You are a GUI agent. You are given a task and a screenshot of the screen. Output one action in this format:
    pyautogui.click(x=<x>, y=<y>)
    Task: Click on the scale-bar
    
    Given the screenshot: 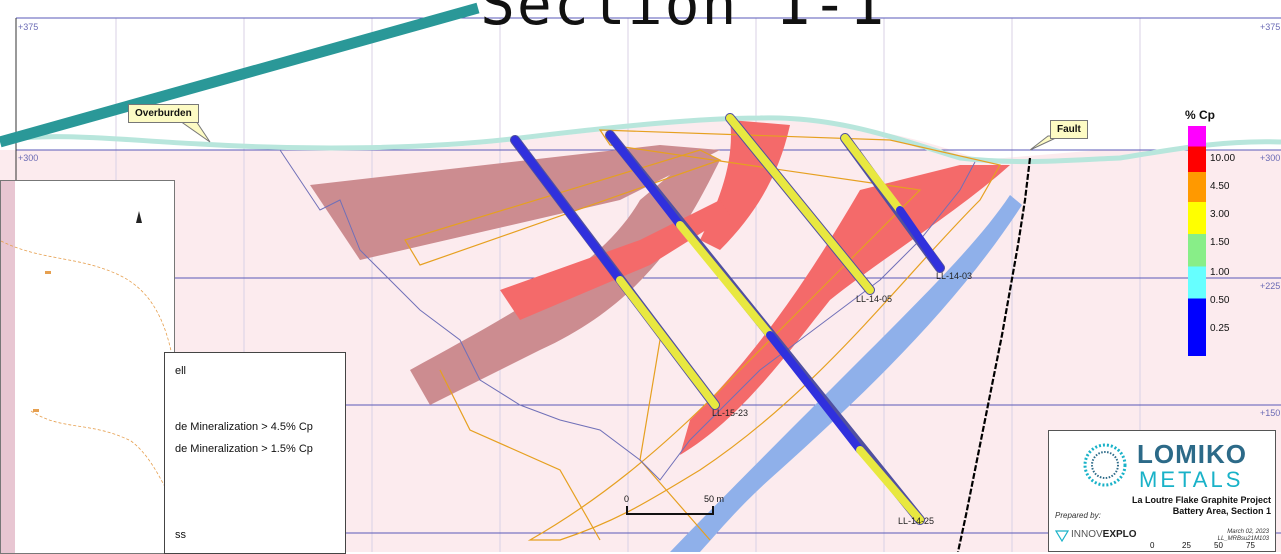 What is the action you would take?
    pyautogui.click(x=670, y=510)
    